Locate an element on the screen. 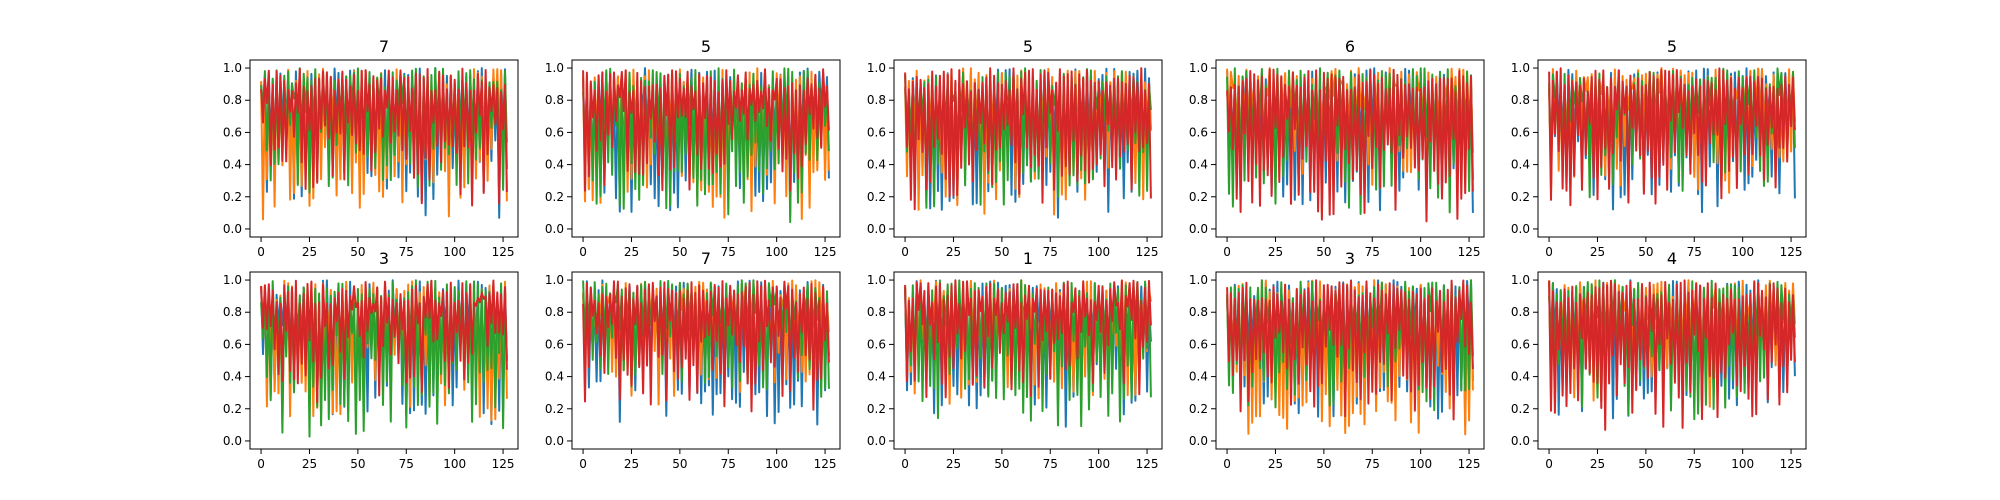 This screenshot has height=500, width=2000. subplot-1: 7 0 25 50 75 100 125 0.0 0.2 0.4 0.6 0.8 1.0 is located at coordinates (371, 148).